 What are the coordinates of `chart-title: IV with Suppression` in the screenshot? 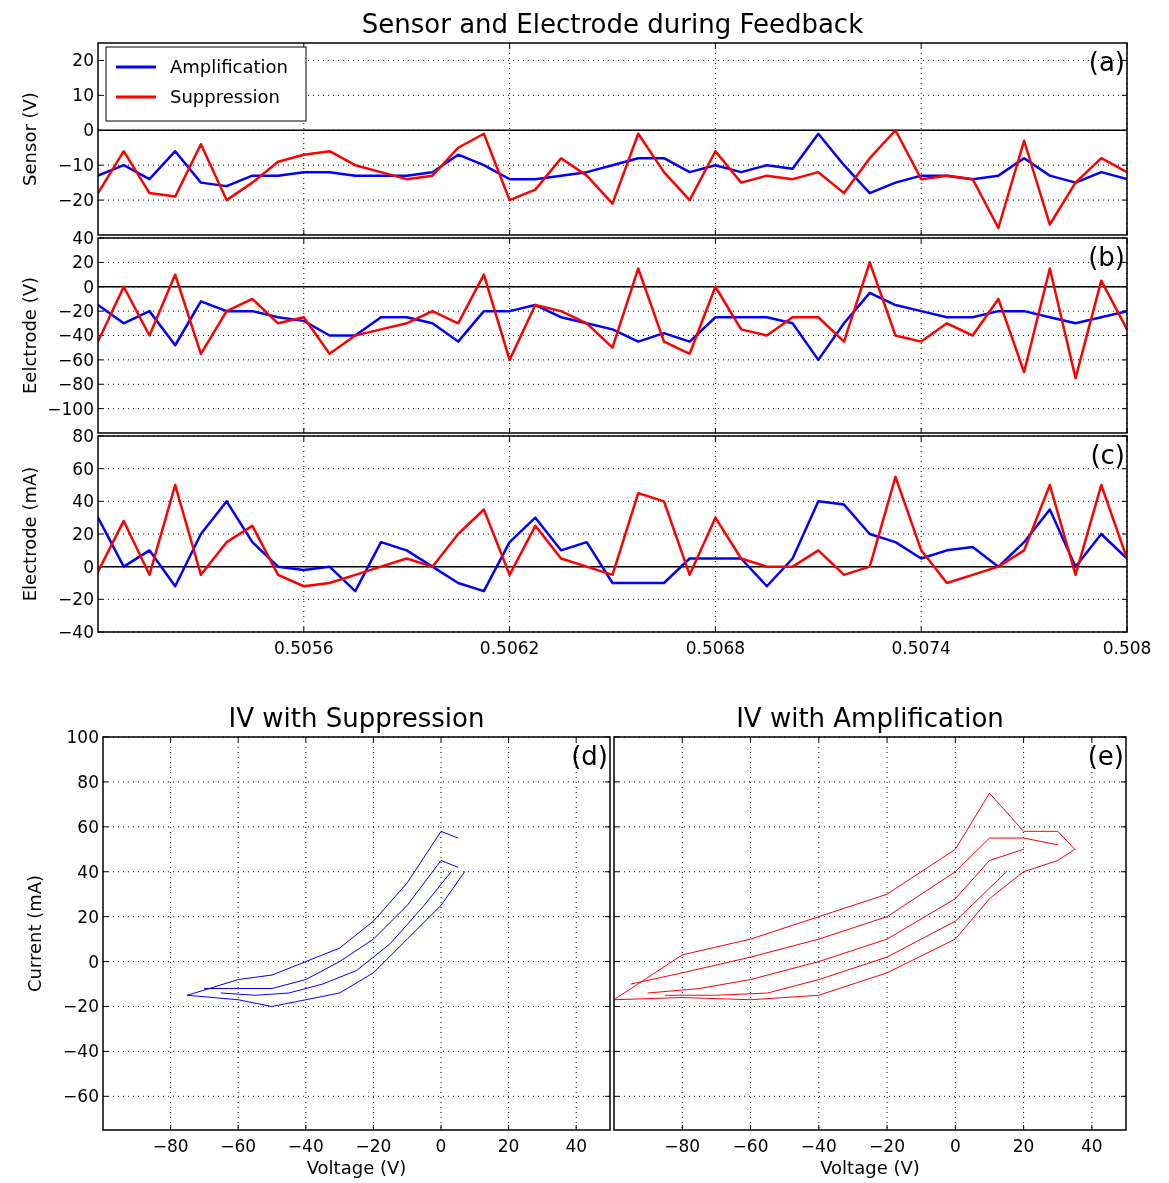 It's located at (356, 718).